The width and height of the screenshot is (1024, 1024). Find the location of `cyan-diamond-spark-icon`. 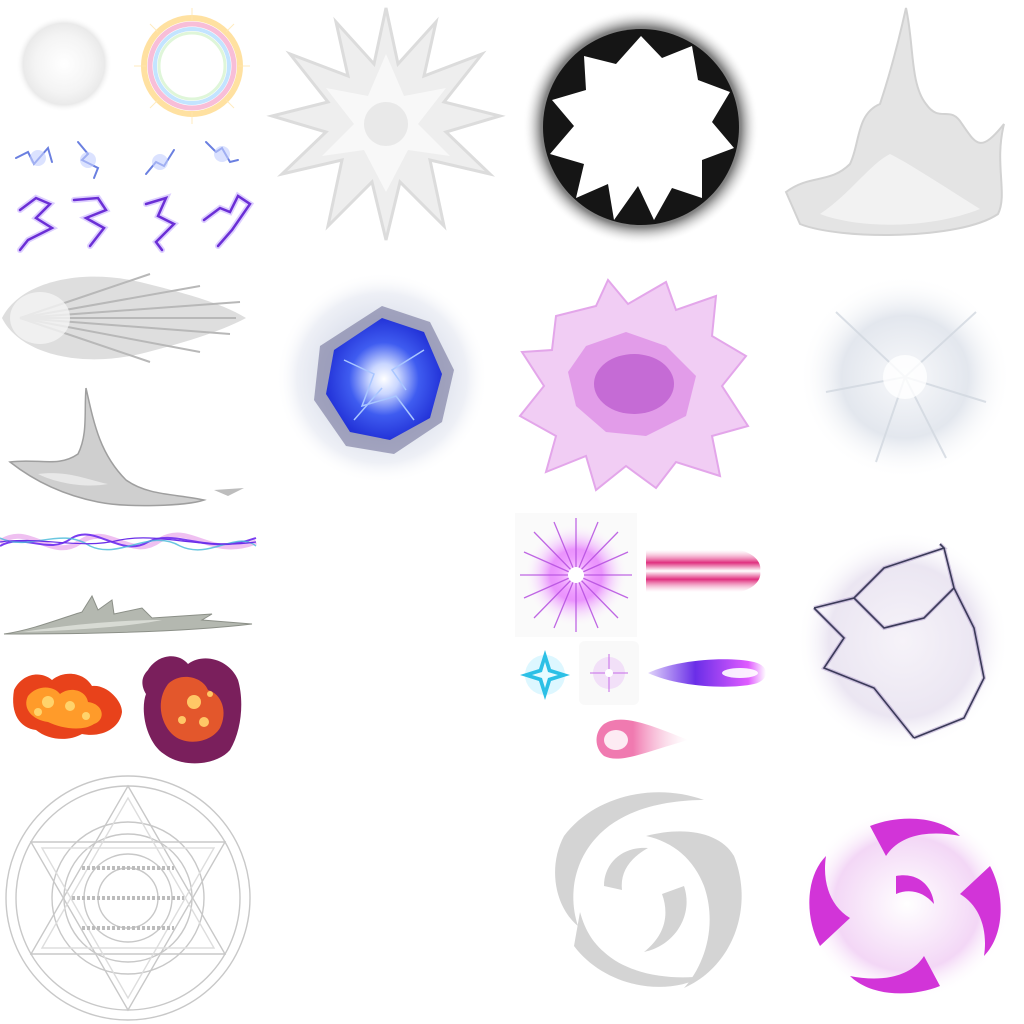

cyan-diamond-spark-icon is located at coordinates (545, 675).